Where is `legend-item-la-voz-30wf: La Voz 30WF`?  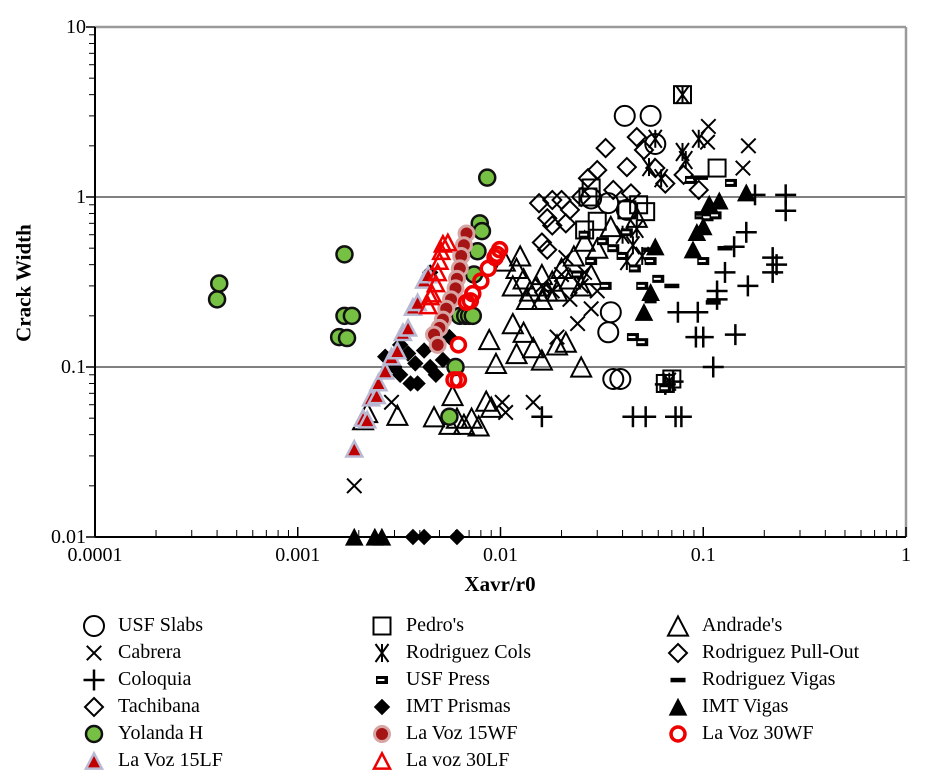 legend-item-la-voz-30wf: La Voz 30WF is located at coordinates (761, 733).